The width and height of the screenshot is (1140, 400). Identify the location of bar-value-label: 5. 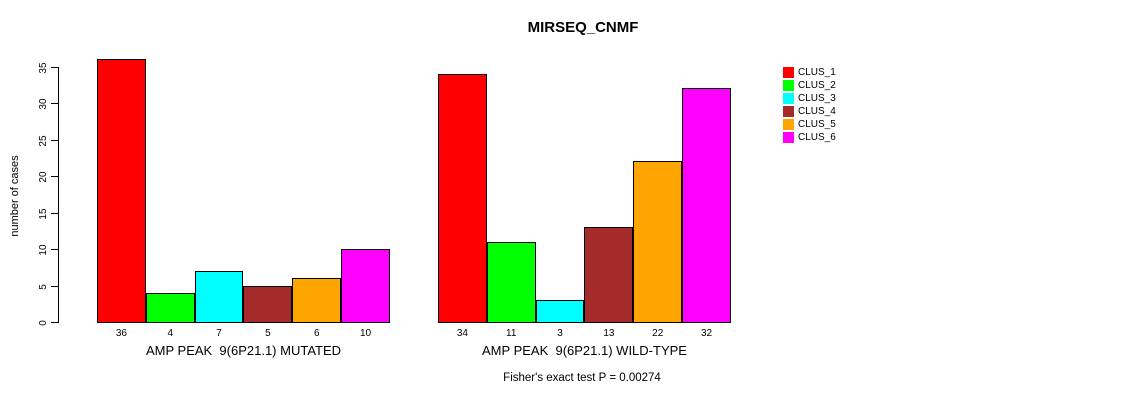
(268, 333).